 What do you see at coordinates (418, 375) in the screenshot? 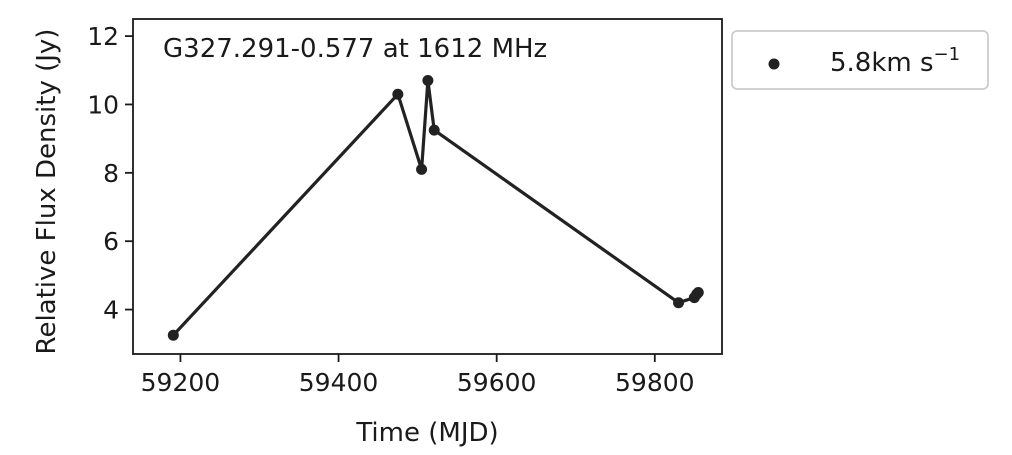
I see `x-axis: 59200 59400 59600 59800` at bounding box center [418, 375].